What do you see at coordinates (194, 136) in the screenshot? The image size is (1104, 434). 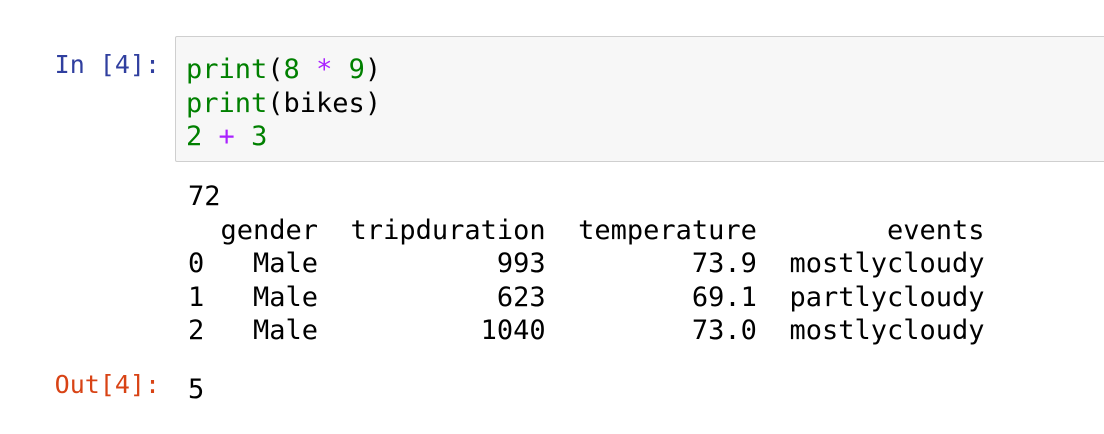 I see `code-token: 2` at bounding box center [194, 136].